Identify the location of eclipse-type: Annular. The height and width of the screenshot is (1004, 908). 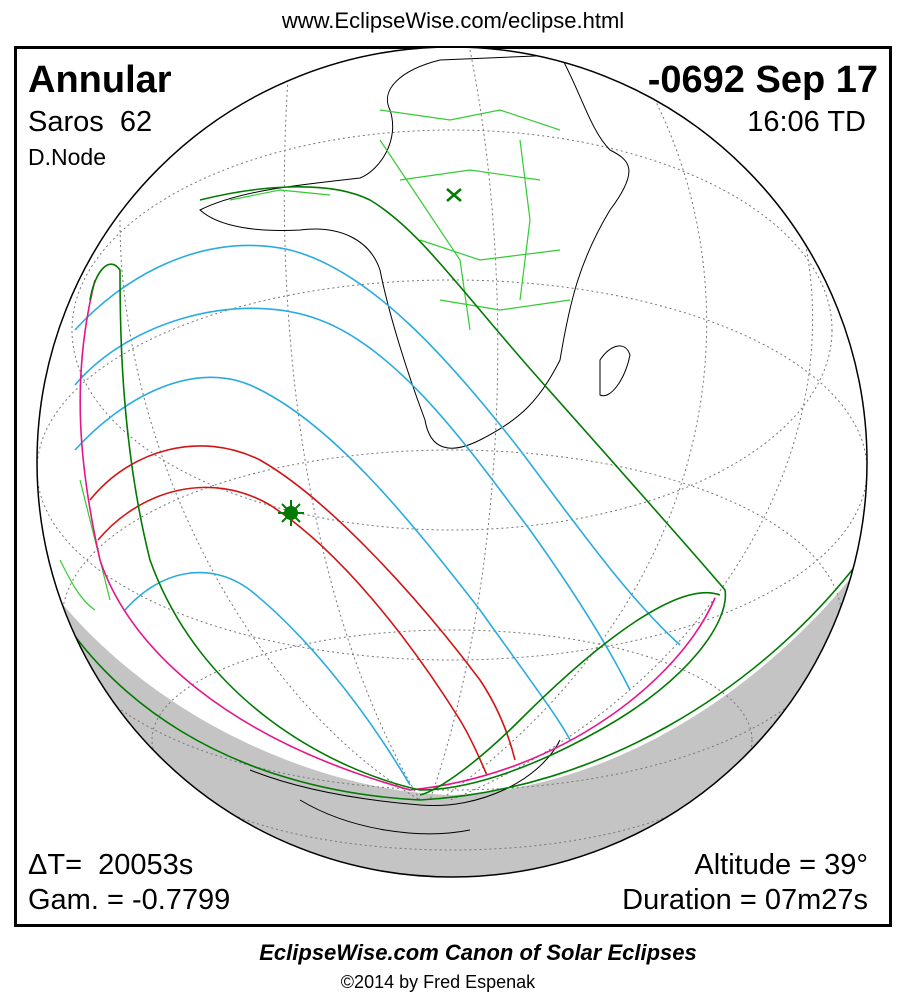
(100, 80).